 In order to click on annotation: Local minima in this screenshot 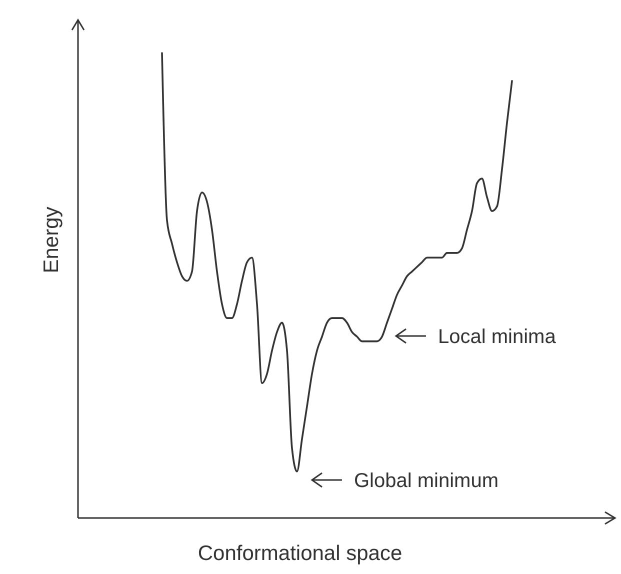, I will do `click(497, 337)`.